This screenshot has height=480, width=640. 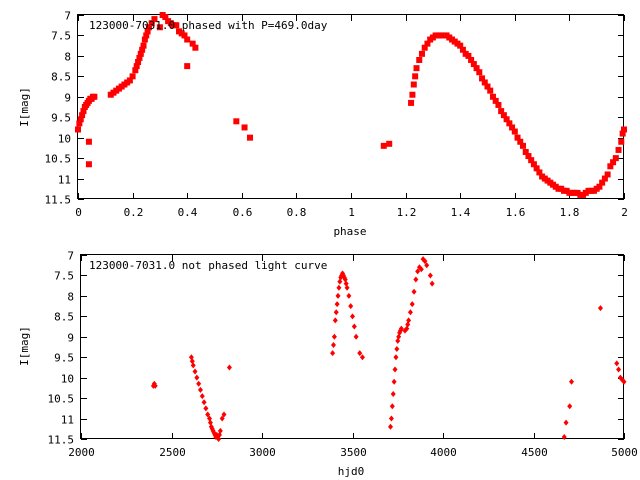 What do you see at coordinates (188, 212) in the screenshot?
I see `x-tick-label: 0.4` at bounding box center [188, 212].